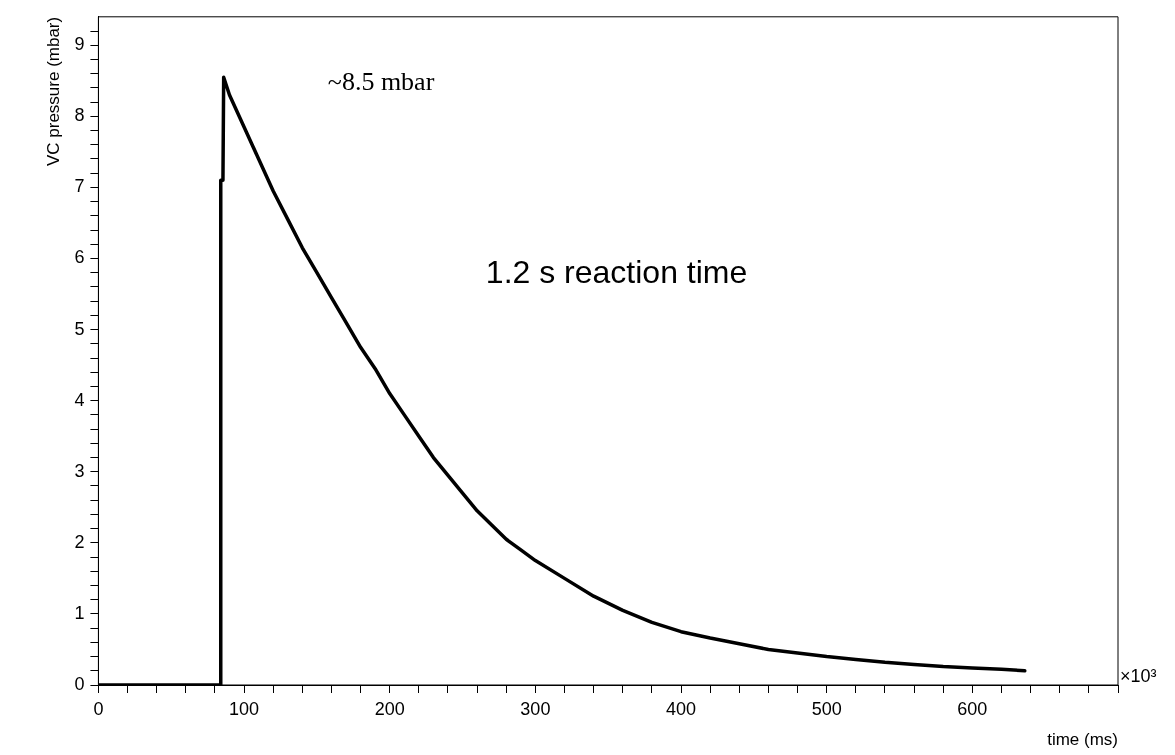 Image resolution: width=1175 pixels, height=755 pixels. Describe the element at coordinates (972, 708) in the screenshot. I see `x-tick-label: 600` at that location.